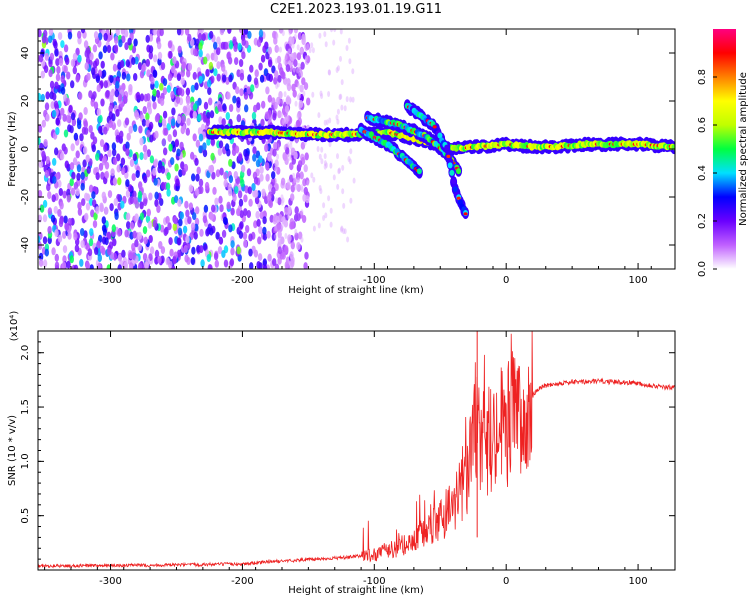 The height and width of the screenshot is (600, 750). What do you see at coordinates (448, 156) in the screenshot?
I see `branch-steep-peak` at bounding box center [448, 156].